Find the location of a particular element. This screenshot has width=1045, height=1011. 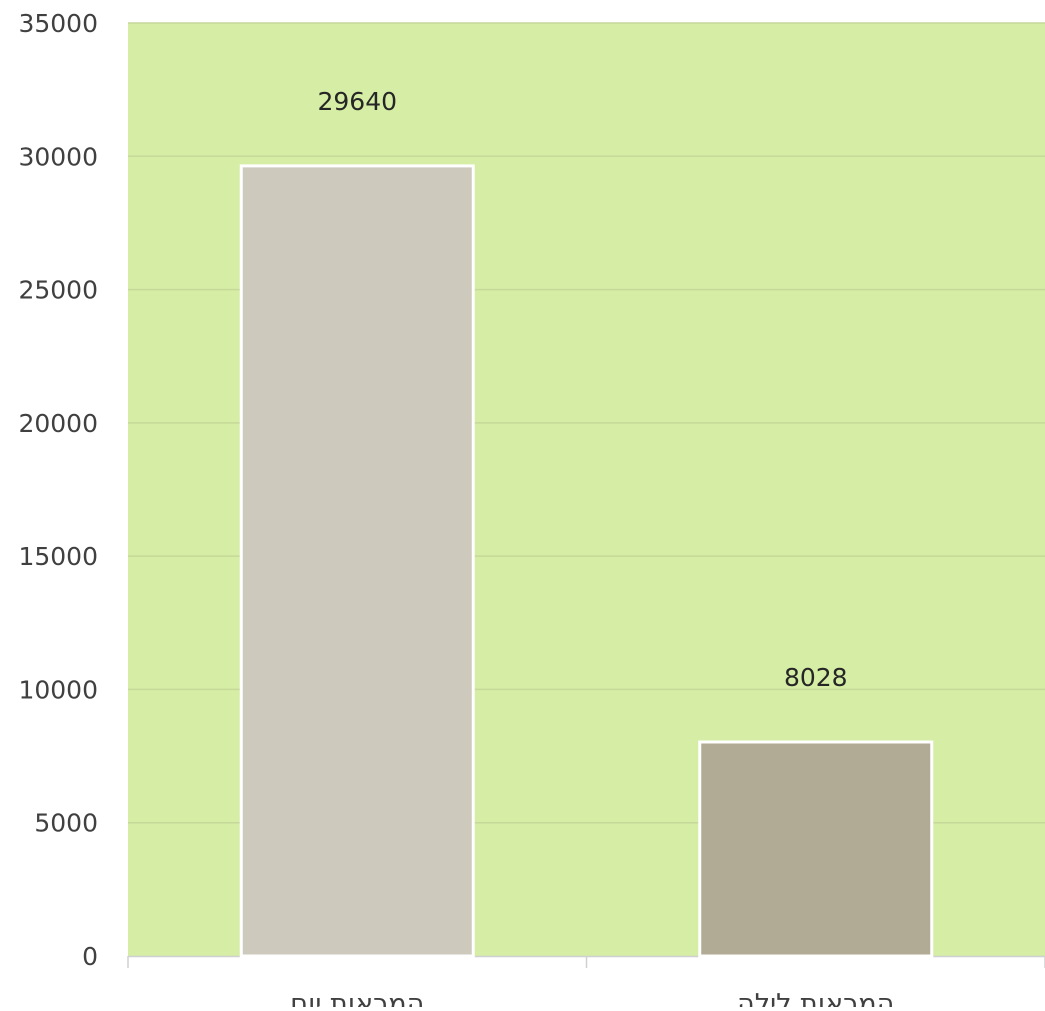

y-tick-label: 10000 is located at coordinates (58, 689).